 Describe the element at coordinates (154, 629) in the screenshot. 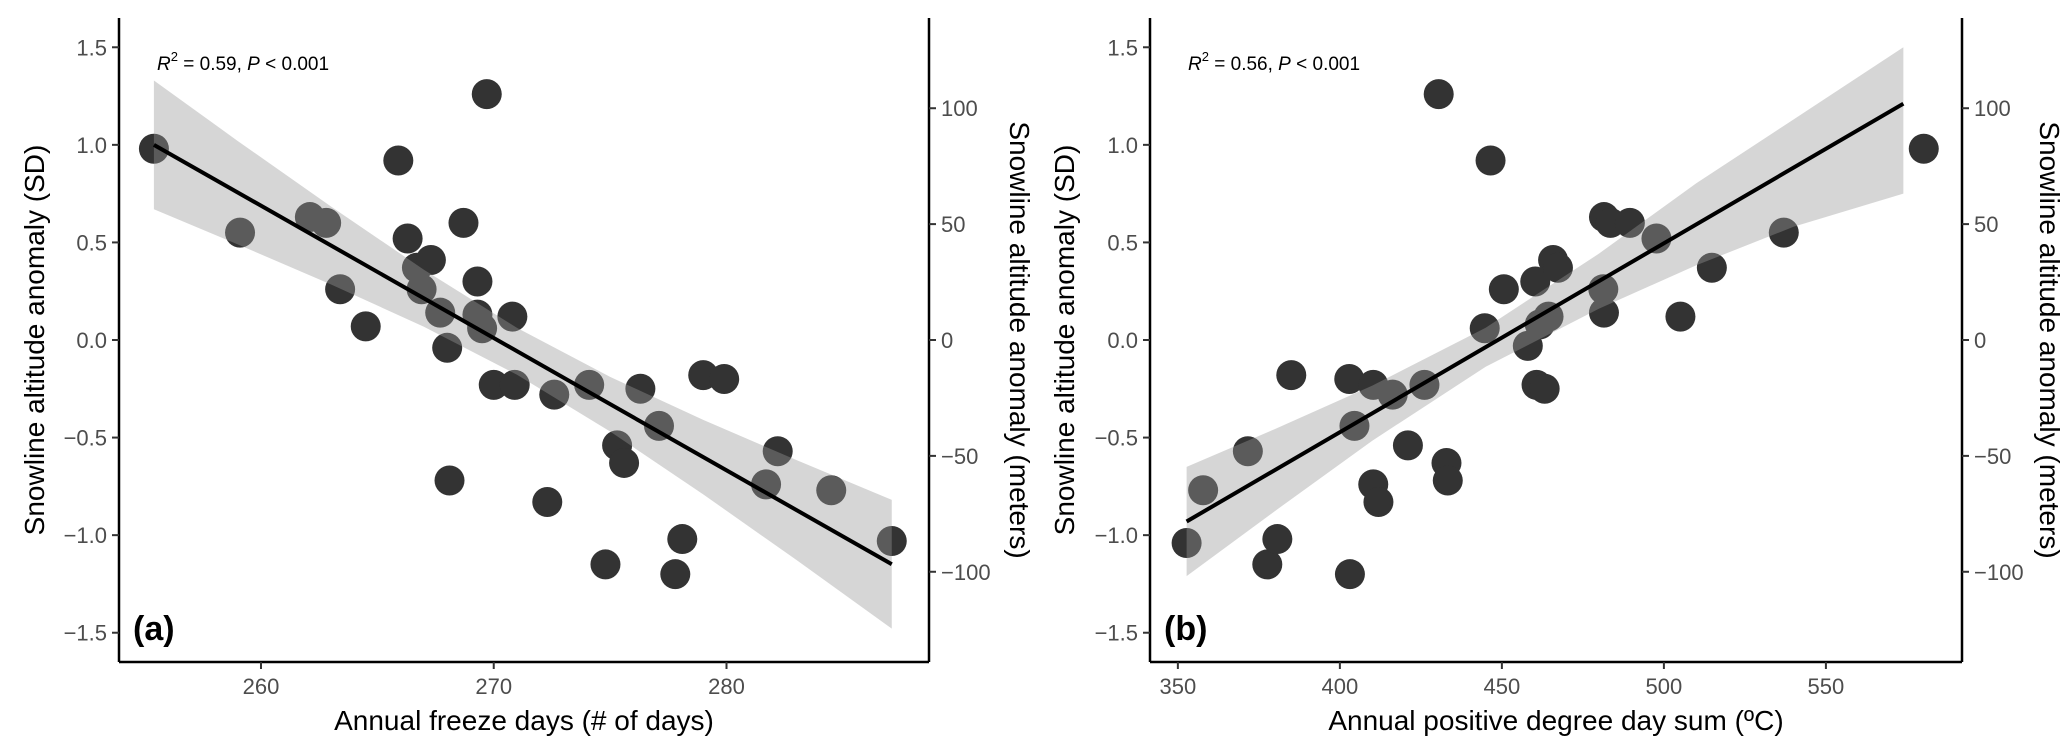

I see `panel-label: (a)` at that location.